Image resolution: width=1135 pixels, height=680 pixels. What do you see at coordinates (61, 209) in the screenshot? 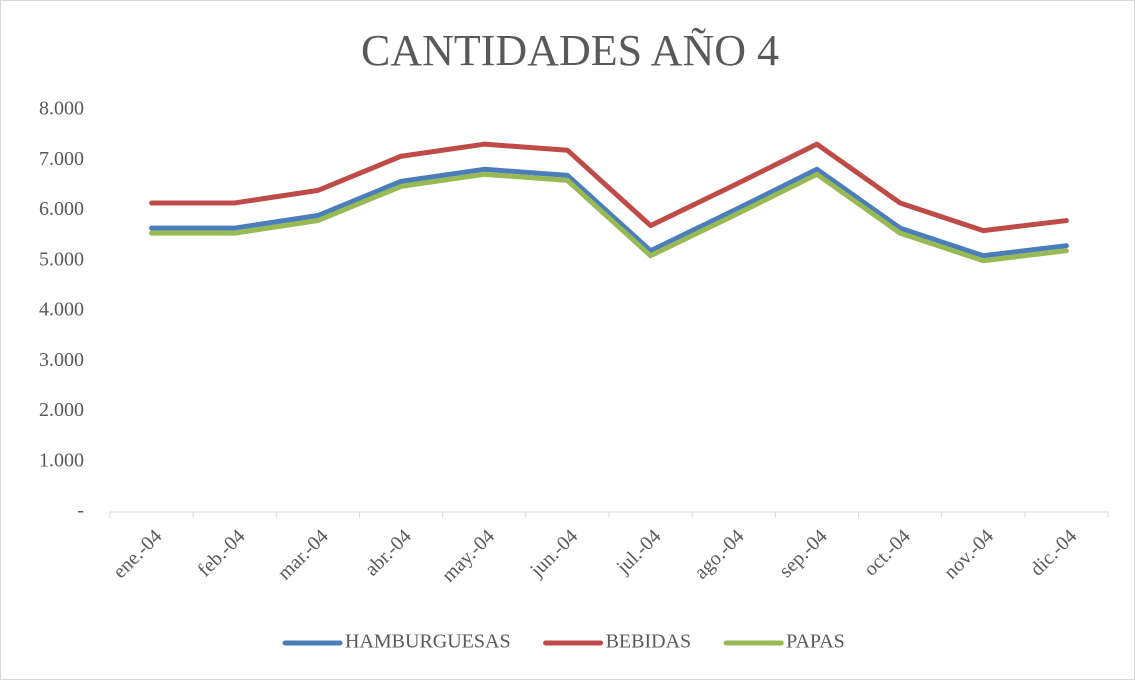
I see `y-tick-label: 6.000` at bounding box center [61, 209].